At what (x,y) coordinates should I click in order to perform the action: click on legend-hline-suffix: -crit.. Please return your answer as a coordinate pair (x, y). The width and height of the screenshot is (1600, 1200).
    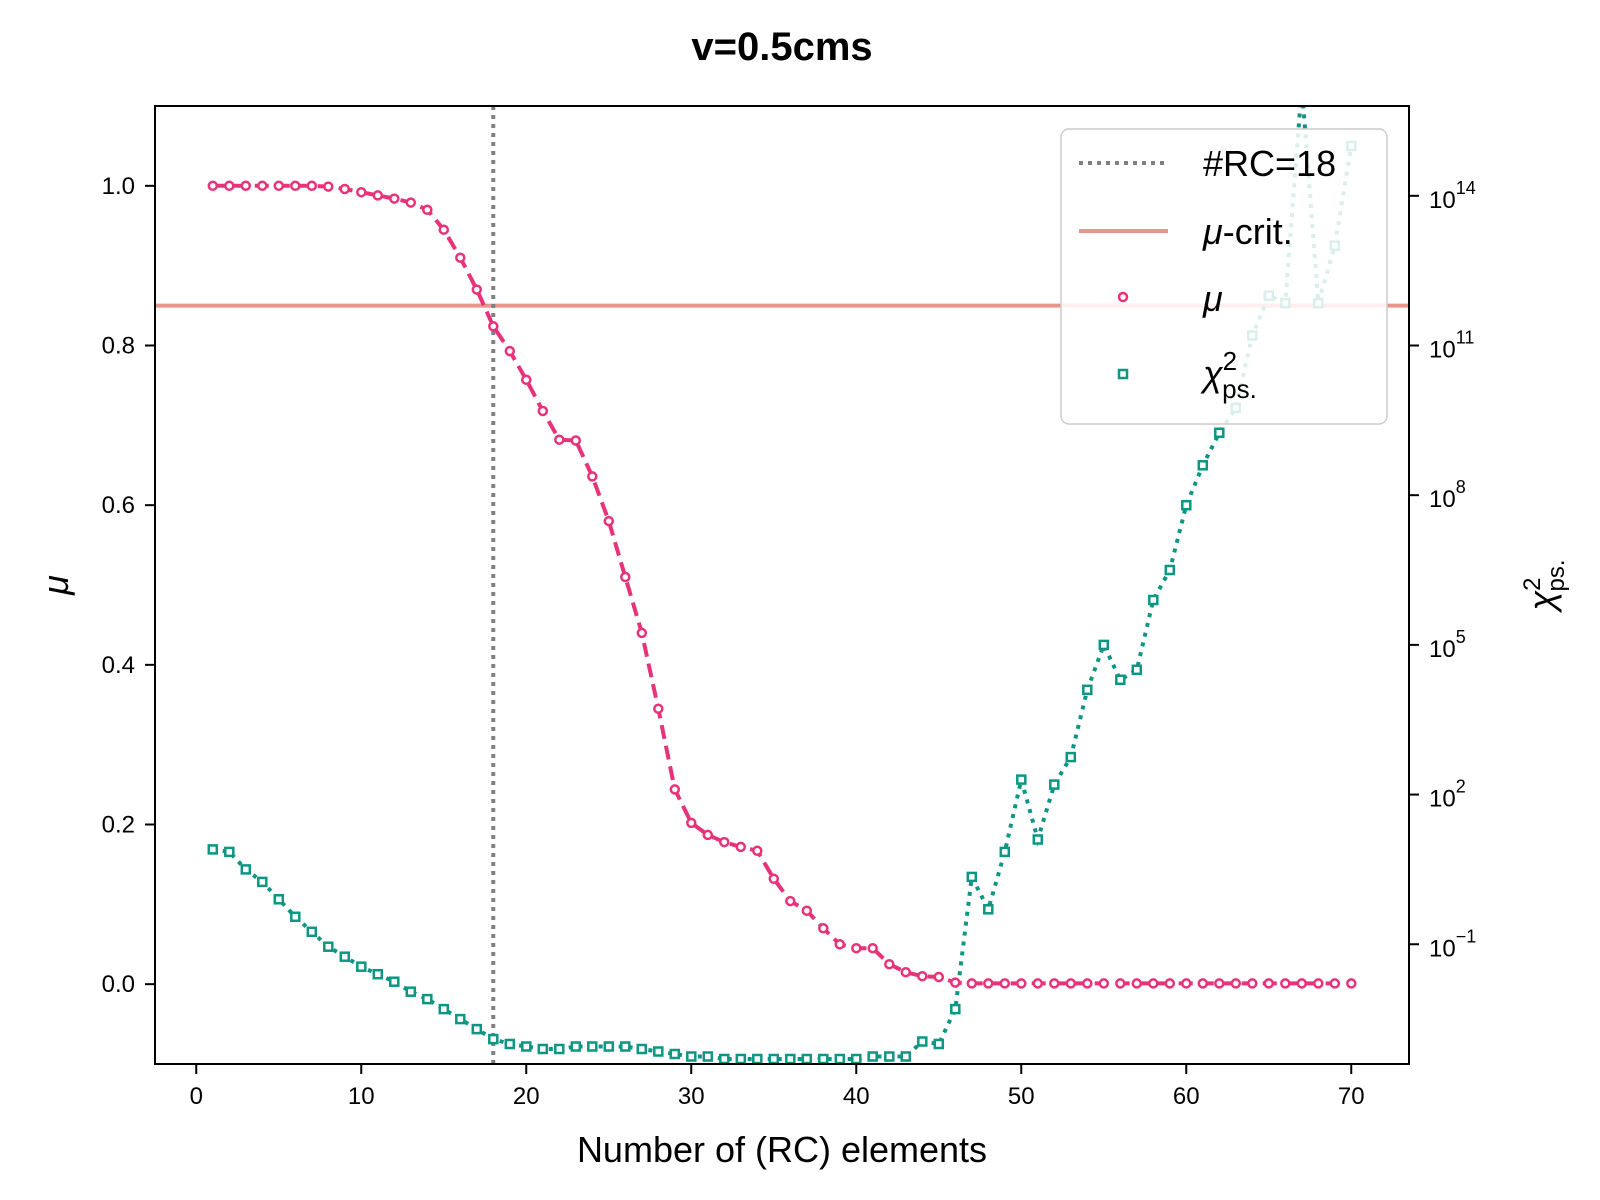
    Looking at the image, I should click on (1258, 231).